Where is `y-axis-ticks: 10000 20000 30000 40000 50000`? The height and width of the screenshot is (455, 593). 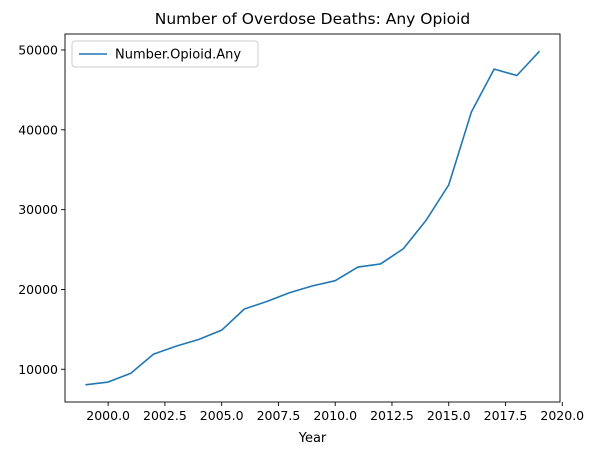
y-axis-ticks: 10000 20000 30000 40000 50000 is located at coordinates (41, 209).